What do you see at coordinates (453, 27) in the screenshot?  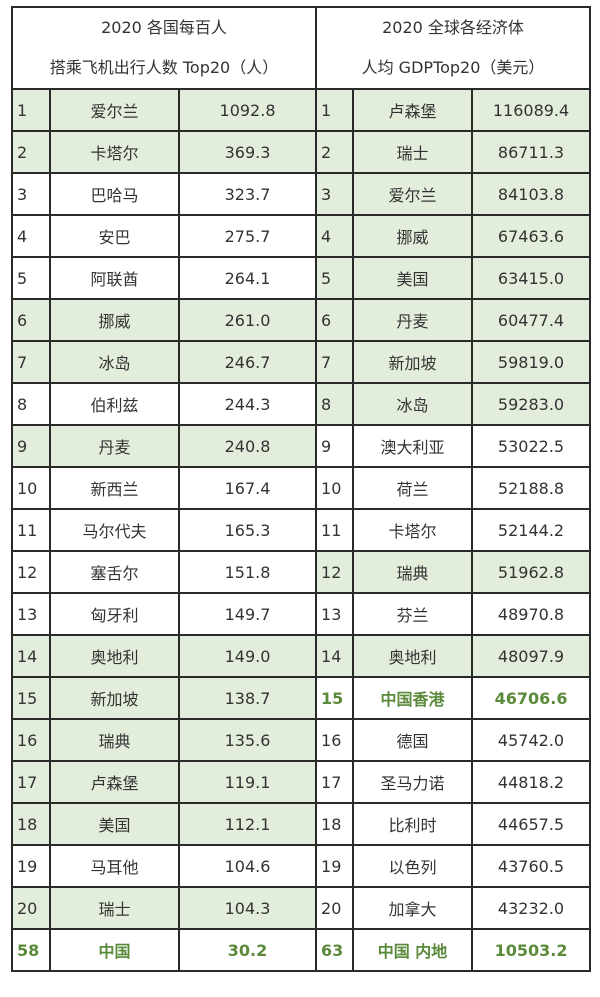 I see `gdp-title-line1: 2020 全球各经济体` at bounding box center [453, 27].